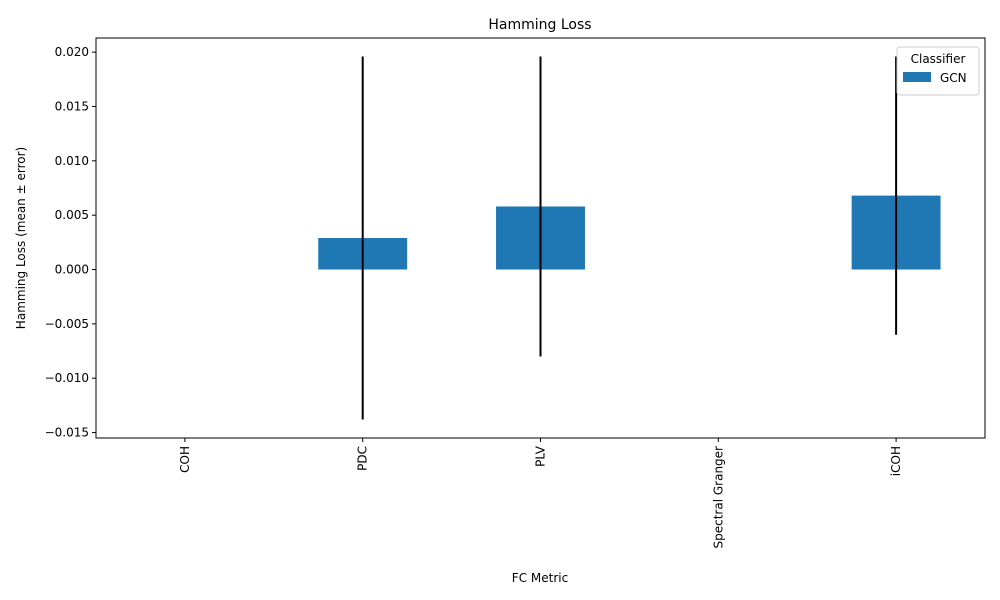 The height and width of the screenshot is (600, 1000). Describe the element at coordinates (72, 270) in the screenshot. I see `y-tick-label: 0.000` at that location.